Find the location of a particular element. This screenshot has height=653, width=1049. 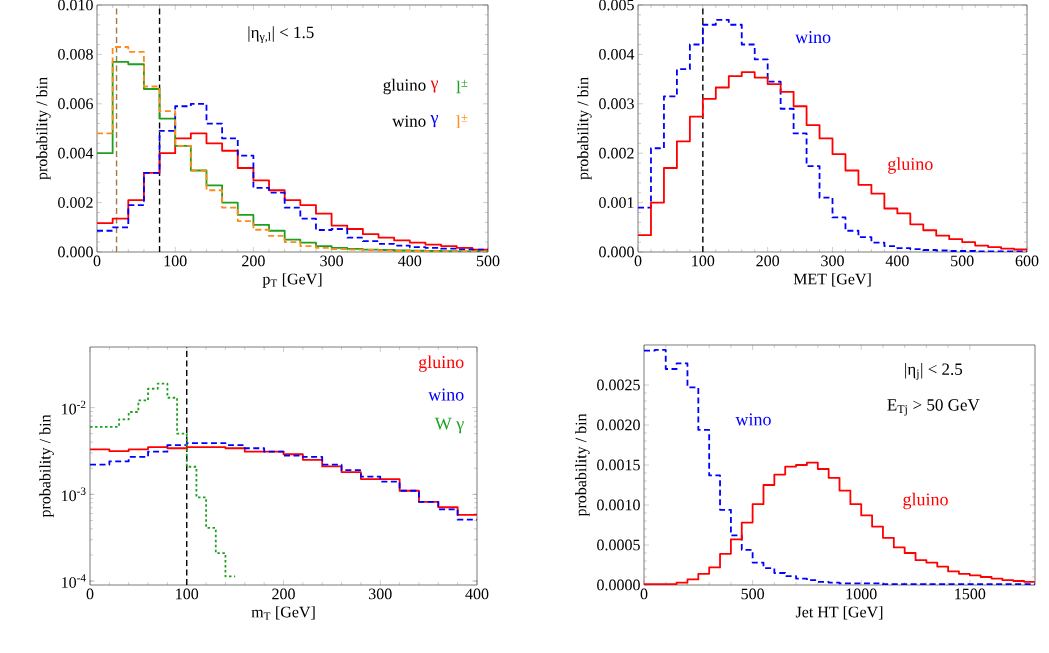

x-axis-title: Jet HT [GeV] is located at coordinates (839, 613).